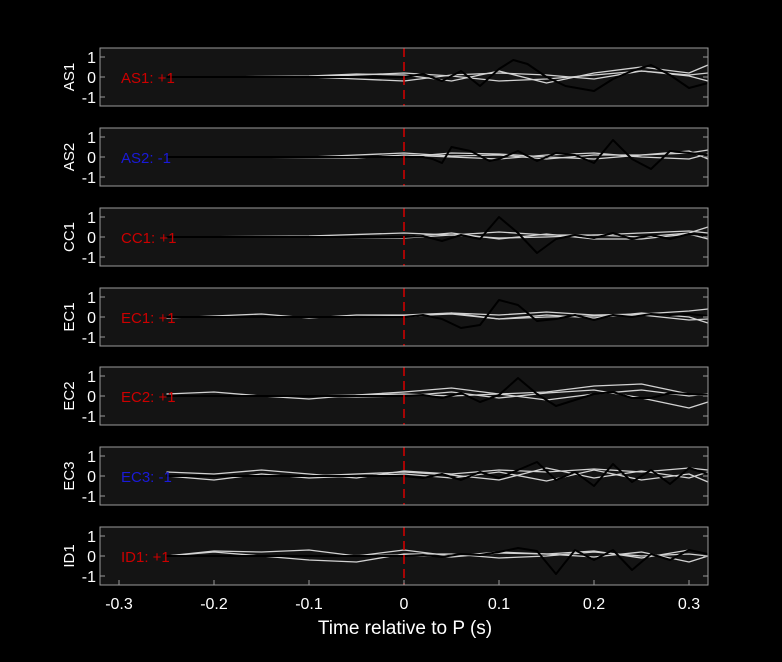 This screenshot has width=782, height=662. I want to click on polarity-label: EC2: +1, so click(148, 397).